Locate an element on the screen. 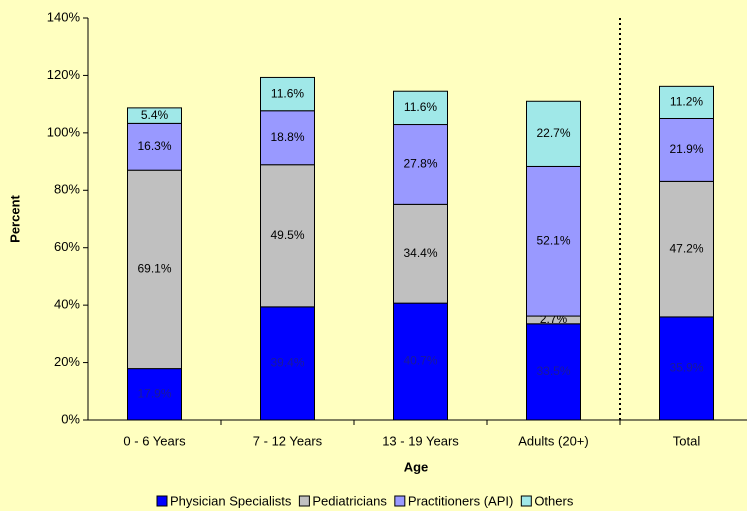  legend-label: Others is located at coordinates (554, 500).